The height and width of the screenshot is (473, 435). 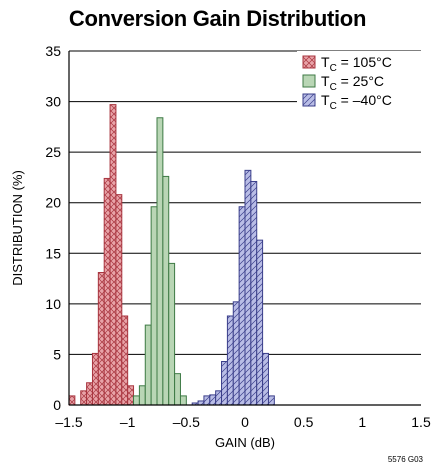 What do you see at coordinates (53, 203) in the screenshot?
I see `y-tick-label: 20` at bounding box center [53, 203].